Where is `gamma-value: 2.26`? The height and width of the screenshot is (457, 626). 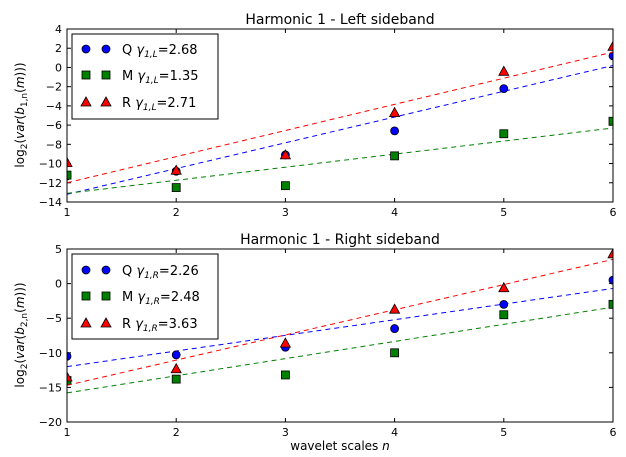
gamma-value: 2.26 is located at coordinates (184, 271).